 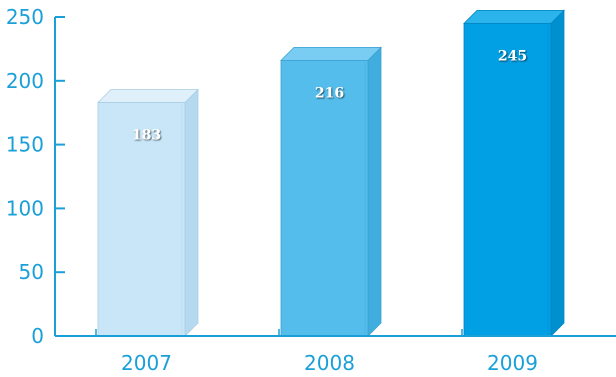 What do you see at coordinates (374, 191) in the screenshot?
I see `bar-side-2008` at bounding box center [374, 191].